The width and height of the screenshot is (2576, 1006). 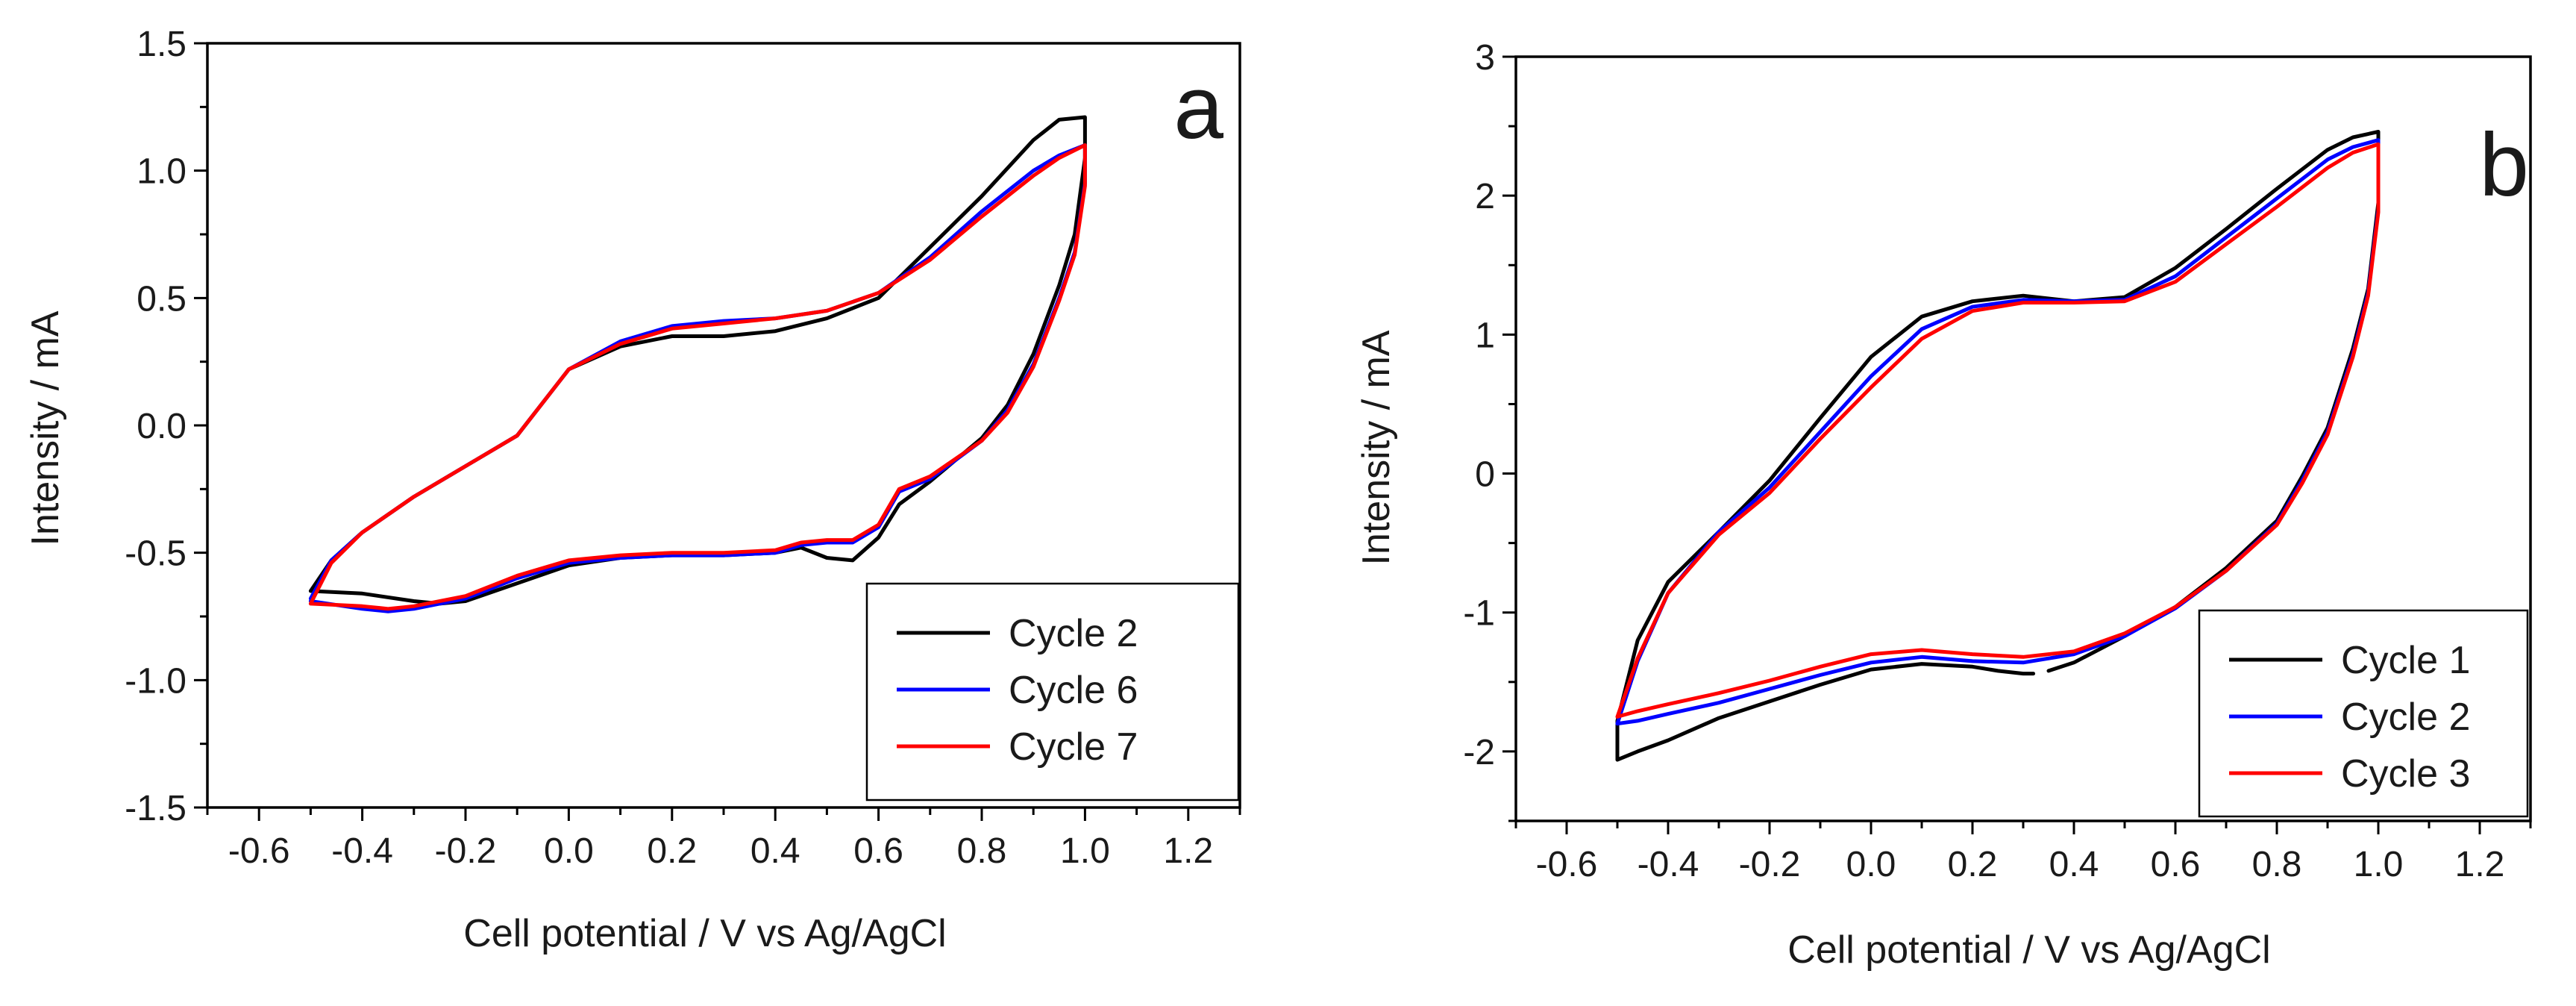 What do you see at coordinates (2480, 864) in the screenshot?
I see `panel-b-x-tick-label: 1.2` at bounding box center [2480, 864].